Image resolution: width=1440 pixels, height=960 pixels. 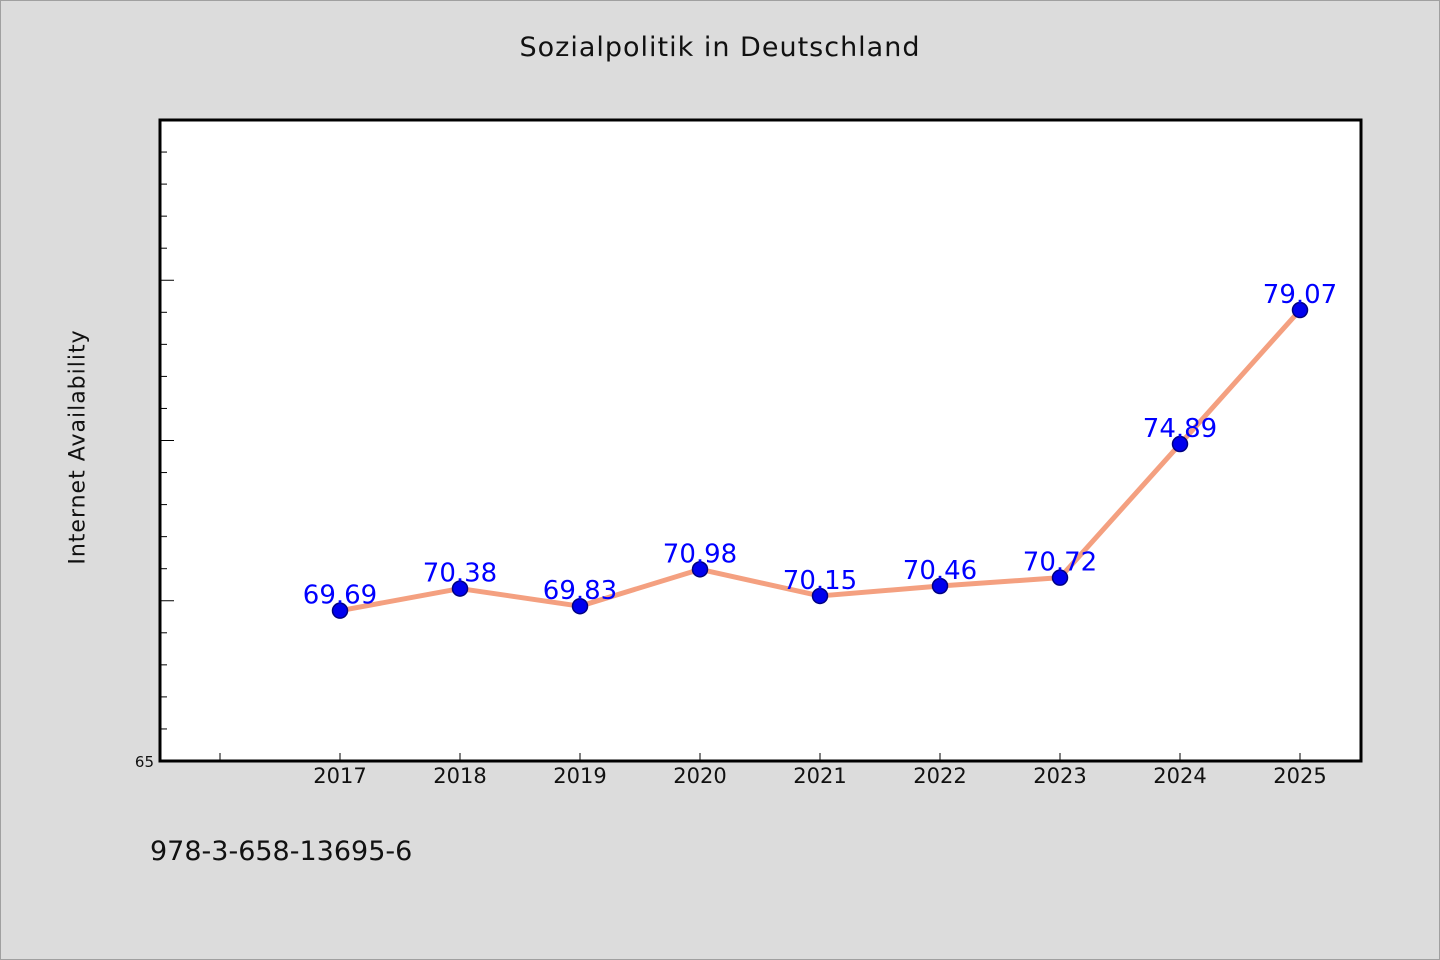 I want to click on data-label: 70.15, so click(x=820, y=581).